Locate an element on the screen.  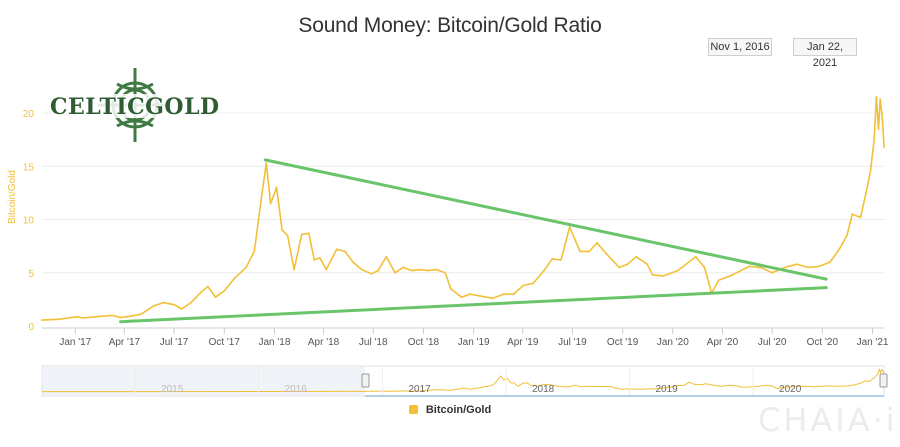
celticgold-logo-emblem is located at coordinates (135, 105).